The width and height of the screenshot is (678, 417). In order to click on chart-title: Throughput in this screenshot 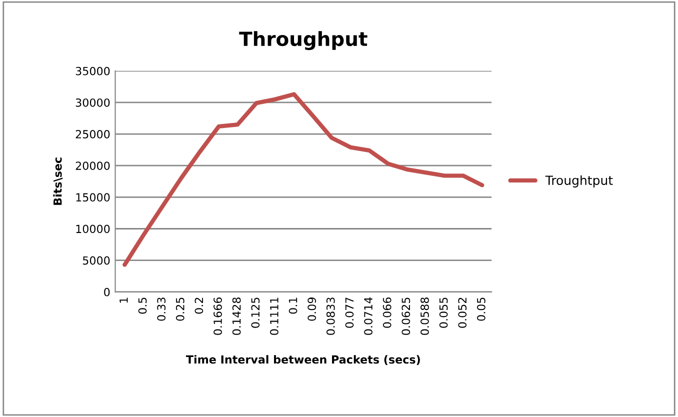, I will do `click(303, 40)`.